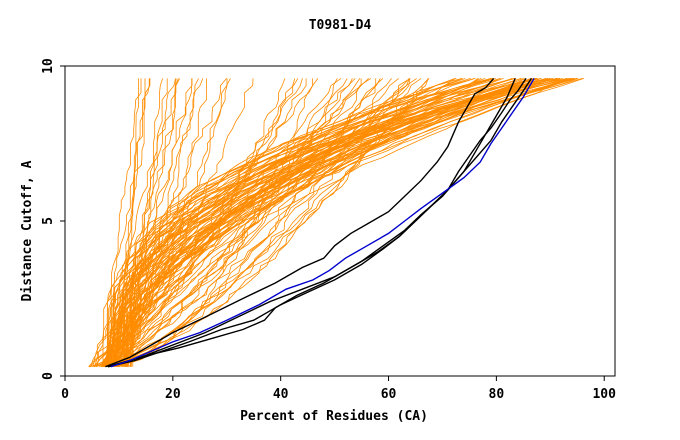  Describe the element at coordinates (173, 394) in the screenshot. I see `x-tick-label: 20` at that location.